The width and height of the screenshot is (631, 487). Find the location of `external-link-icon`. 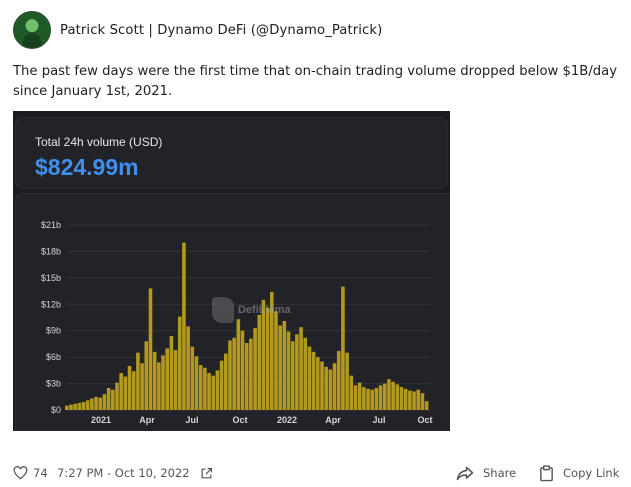

external-link-icon is located at coordinates (206, 472).